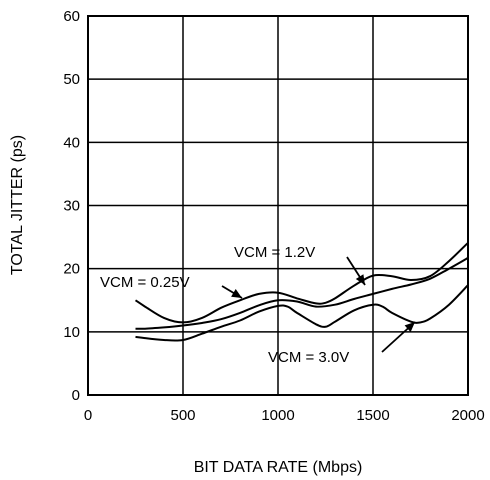 The image size is (490, 480). What do you see at coordinates (71, 142) in the screenshot?
I see `y-tick-label: 40` at bounding box center [71, 142].